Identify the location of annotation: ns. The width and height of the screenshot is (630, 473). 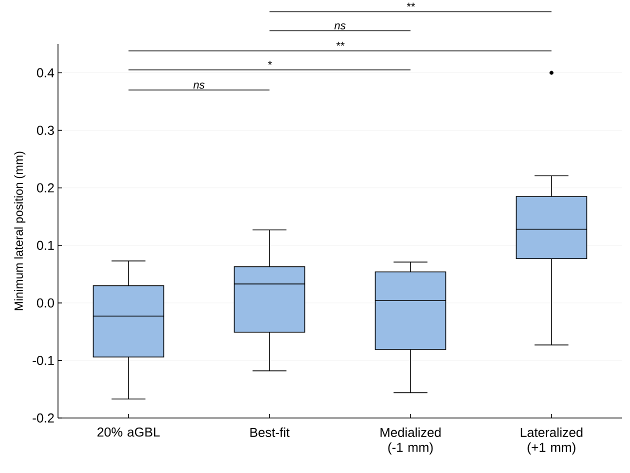
(199, 85).